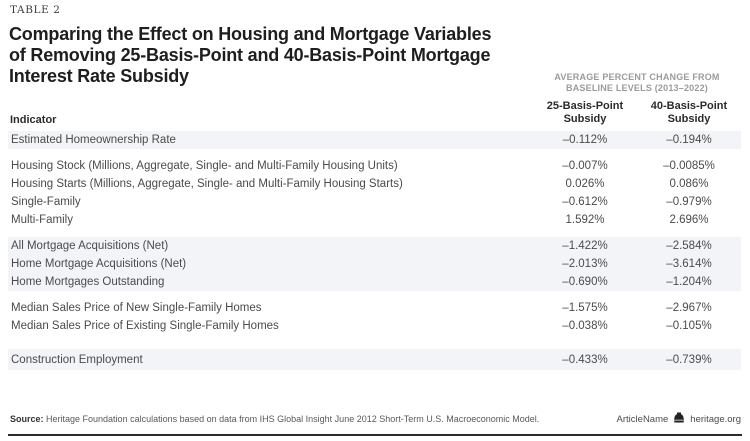  What do you see at coordinates (689, 308) in the screenshot?
I see `value-40bp: –2.967%` at bounding box center [689, 308].